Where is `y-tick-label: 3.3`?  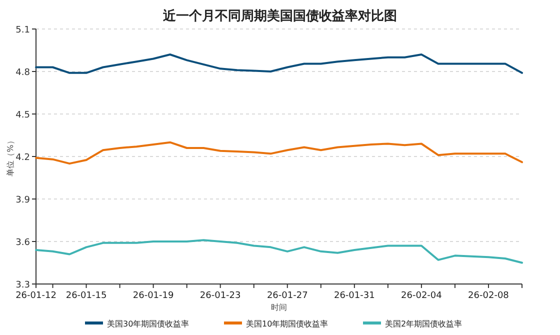
y-tick-label: 3.3 is located at coordinates (23, 285).